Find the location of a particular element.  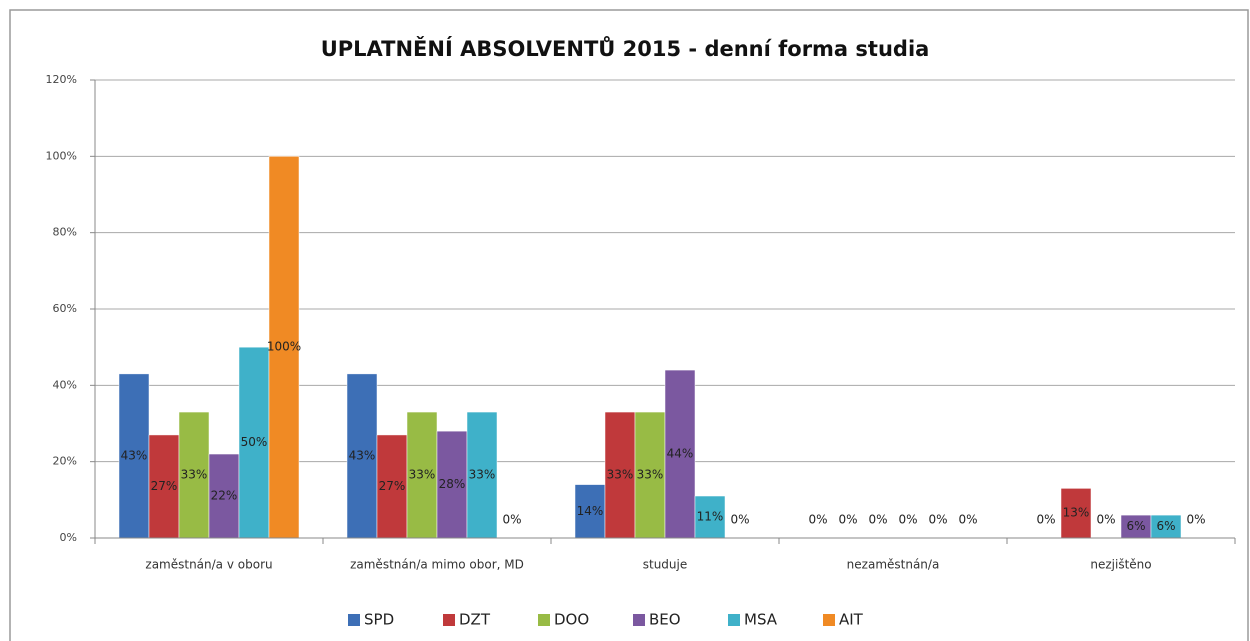

y-tick-label: 40% is located at coordinates (65, 384).